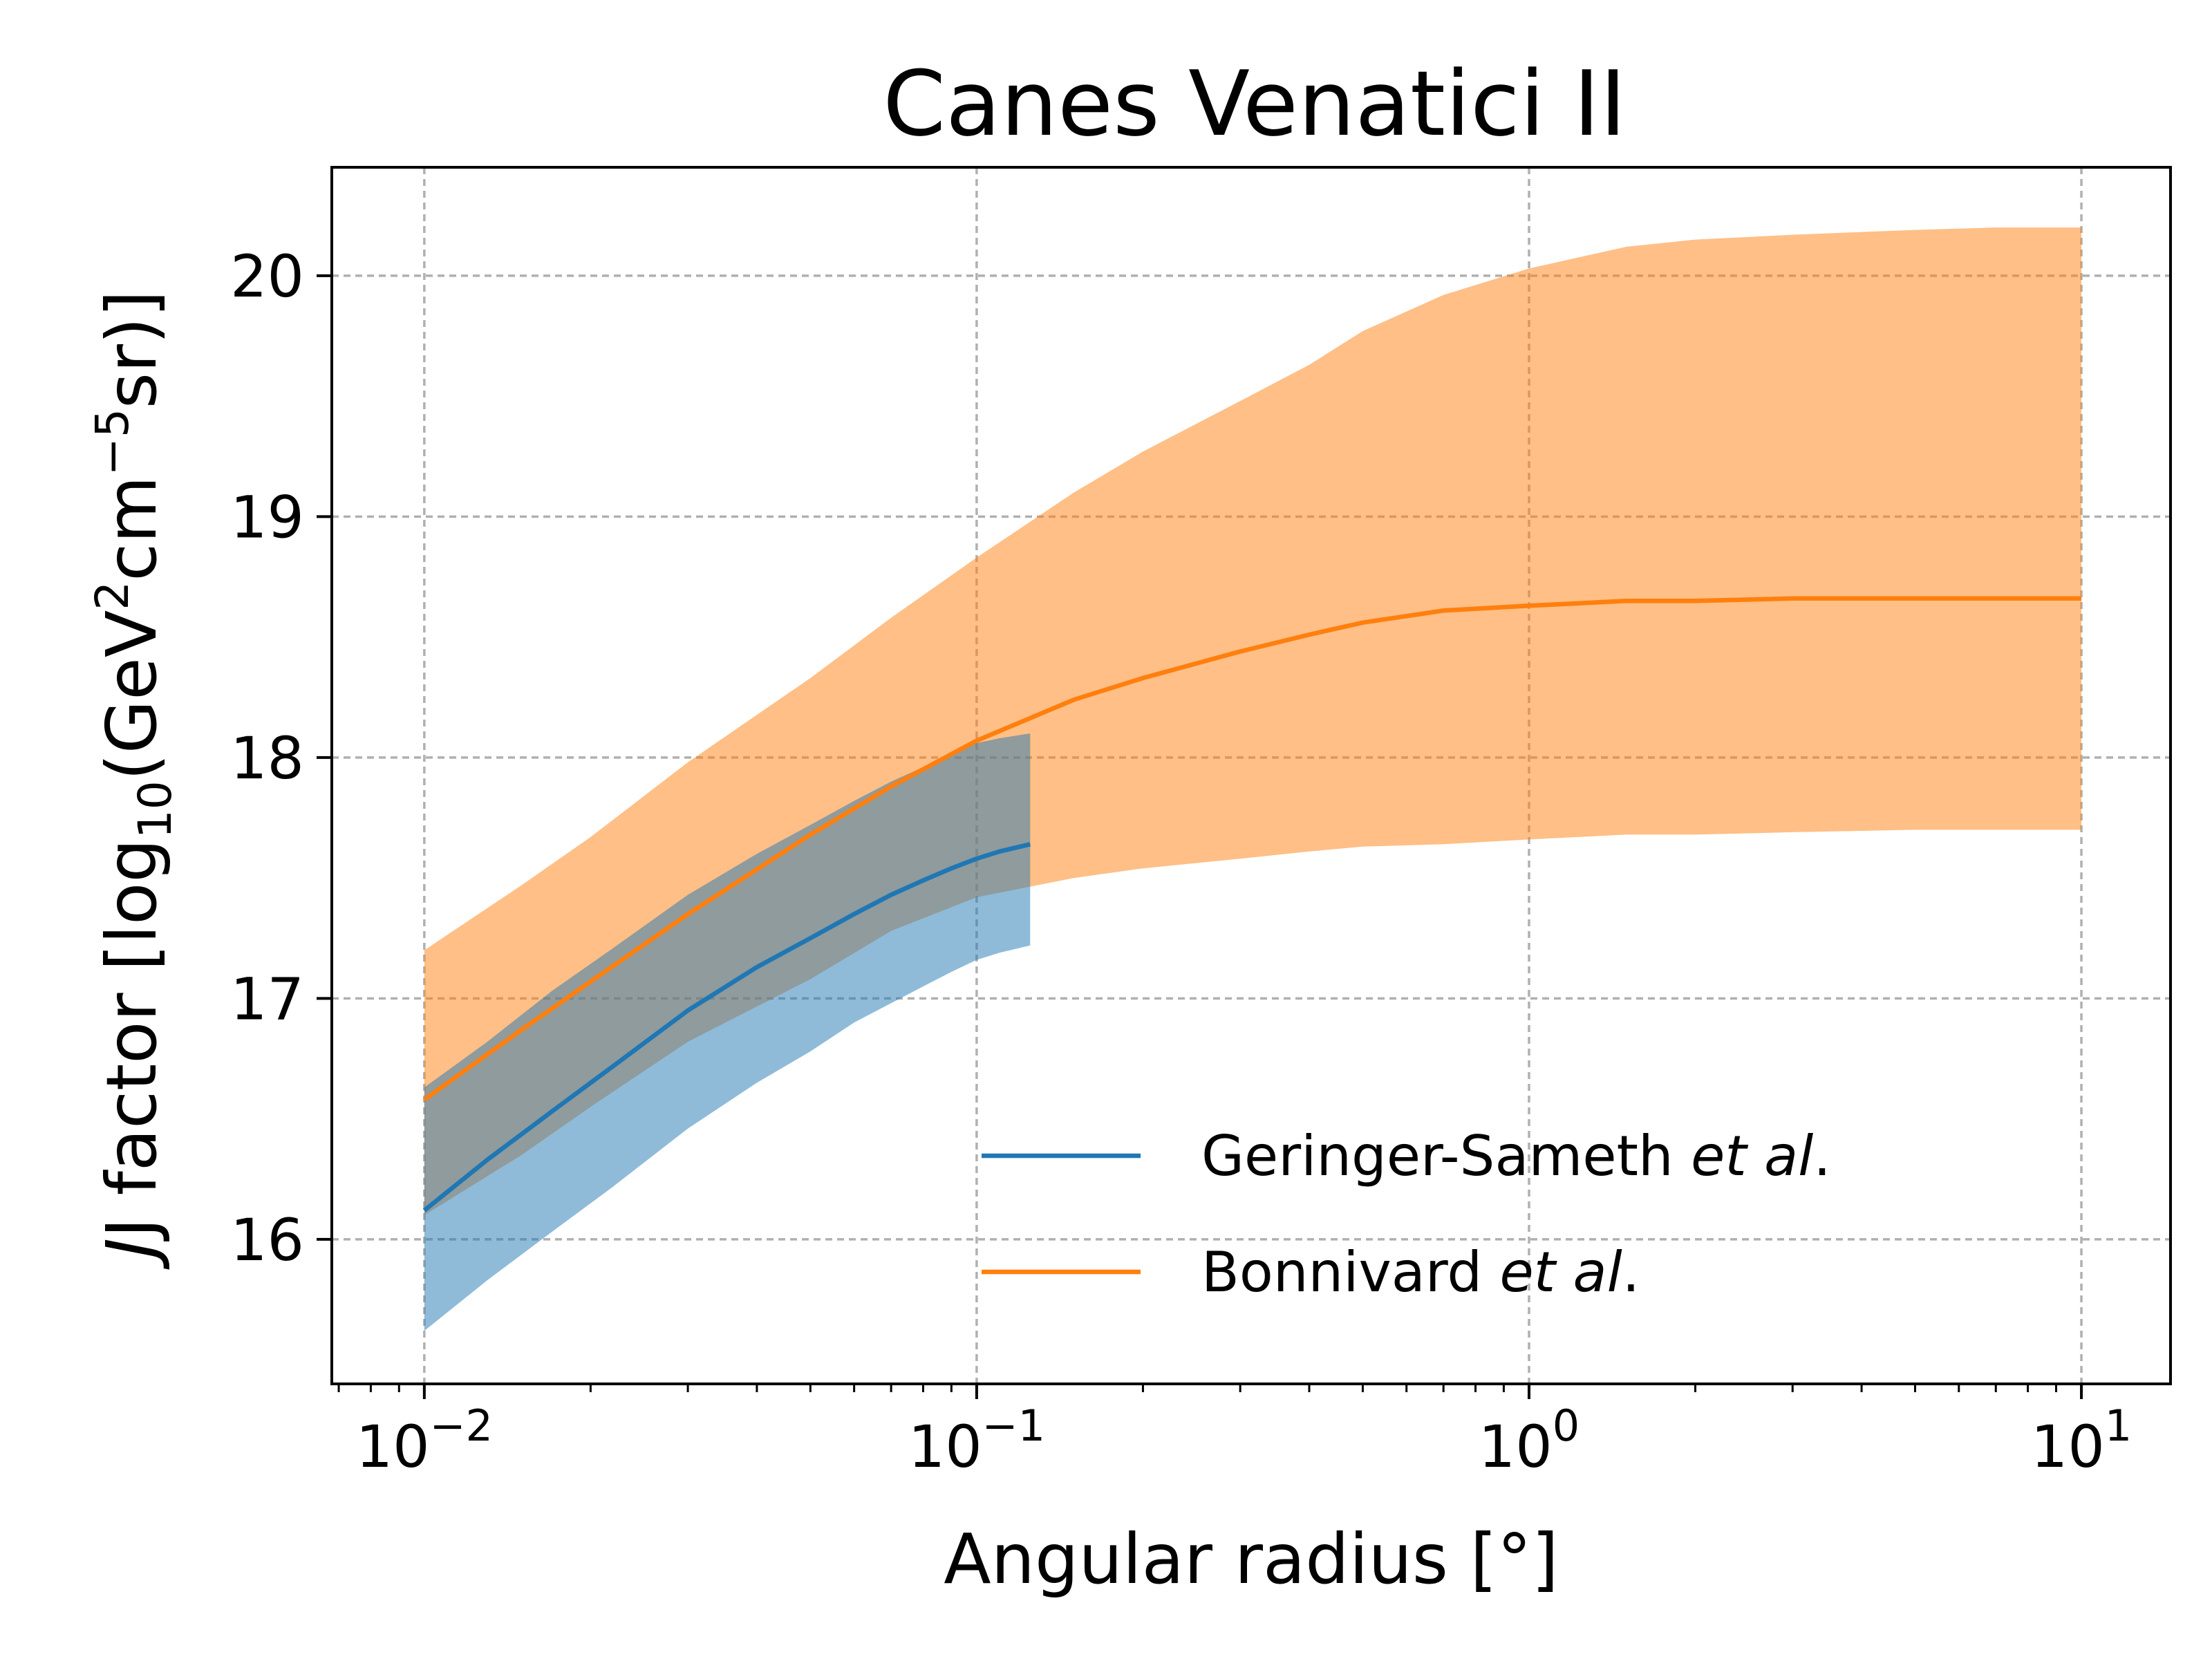 The image size is (2212, 1659). I want to click on y-axis-label-mid2: cm, so click(131, 528).